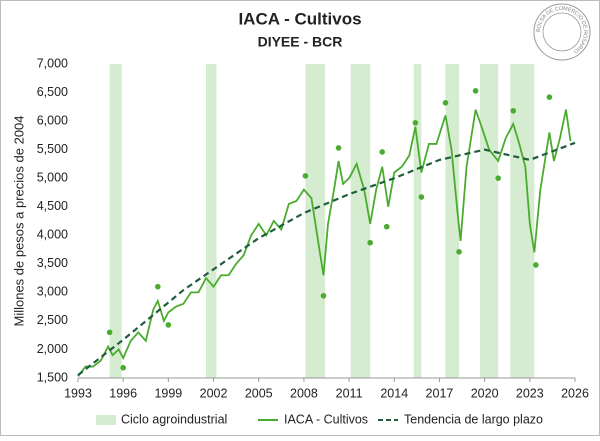 The height and width of the screenshot is (441, 600). What do you see at coordinates (52, 263) in the screenshot?
I see `y-tick-label: 3,500` at bounding box center [52, 263].